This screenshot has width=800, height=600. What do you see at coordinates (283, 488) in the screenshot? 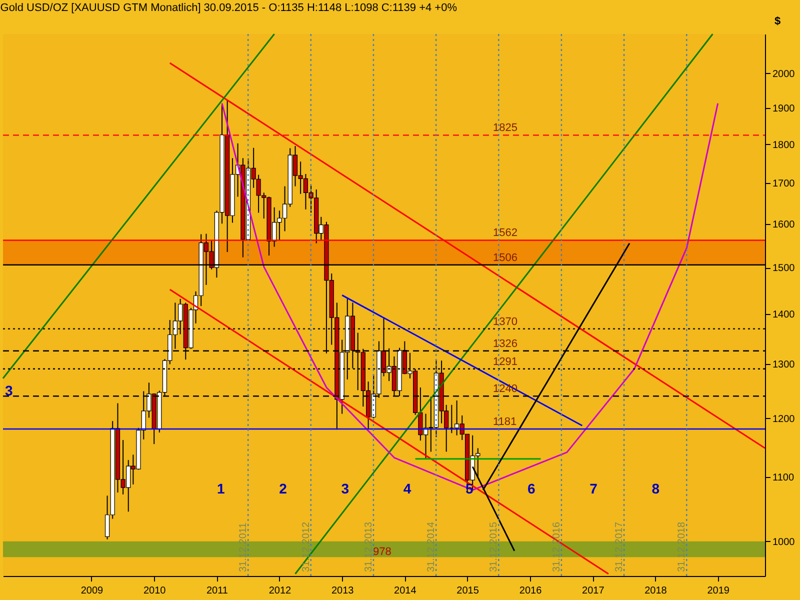
I see `annotation: 2` at bounding box center [283, 488].